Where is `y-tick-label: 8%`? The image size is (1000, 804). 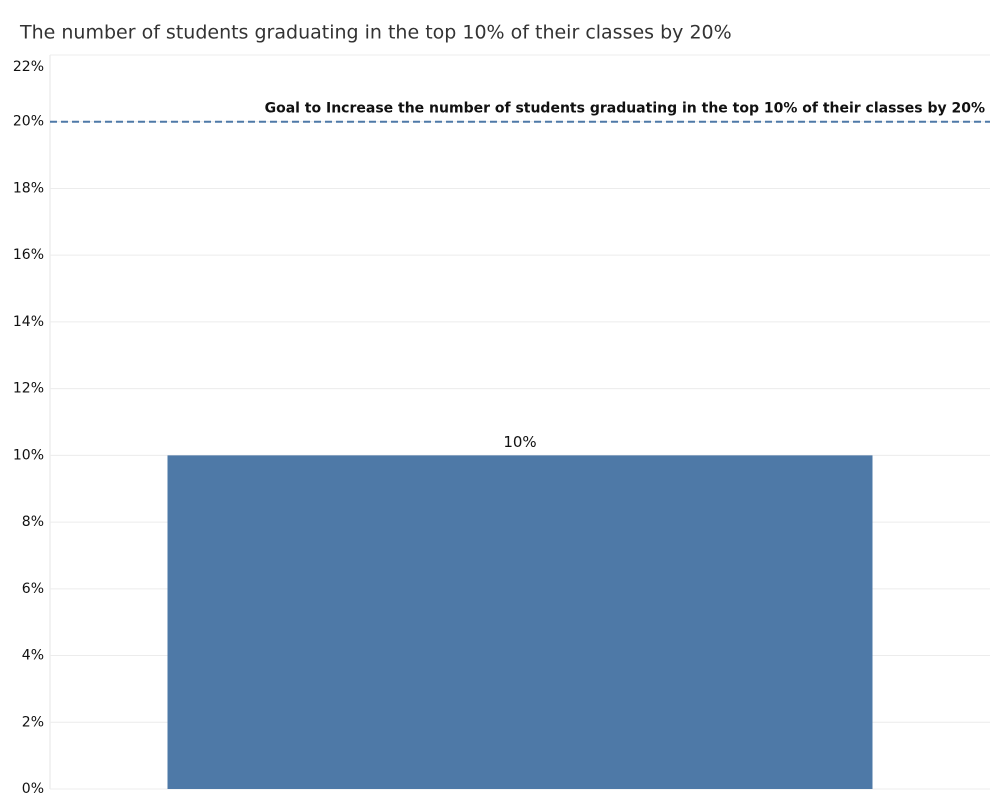 y-tick-label: 8% is located at coordinates (33, 522).